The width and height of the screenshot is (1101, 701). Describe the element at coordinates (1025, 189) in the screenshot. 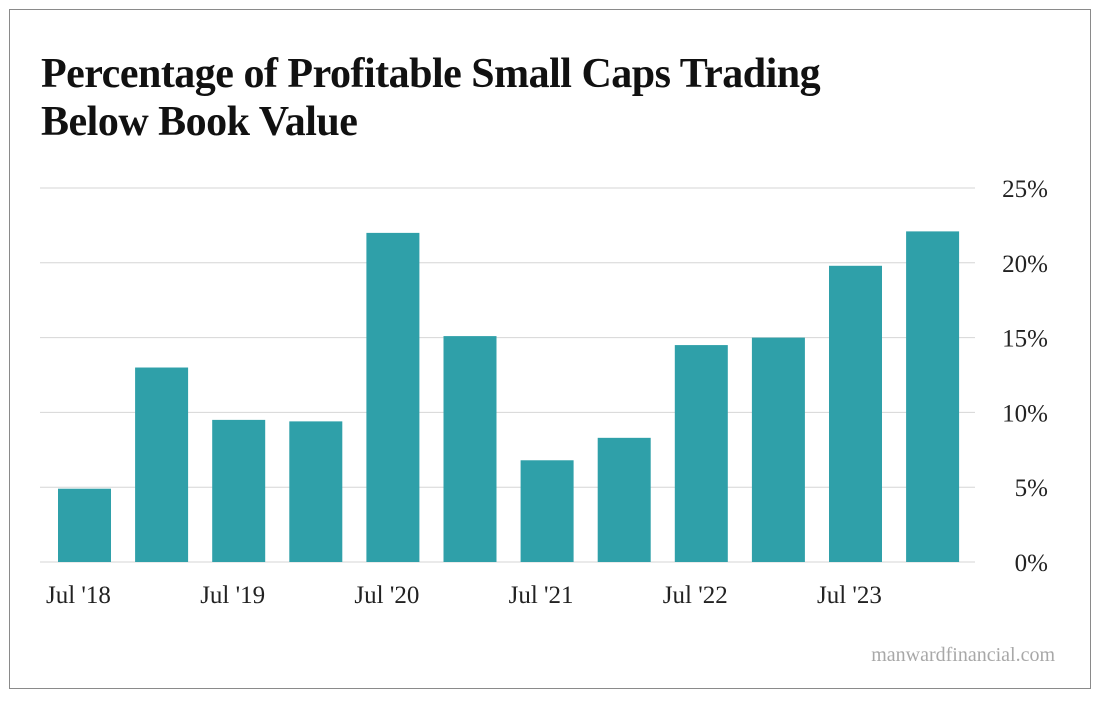

I see `y-tick-label: 25%` at that location.